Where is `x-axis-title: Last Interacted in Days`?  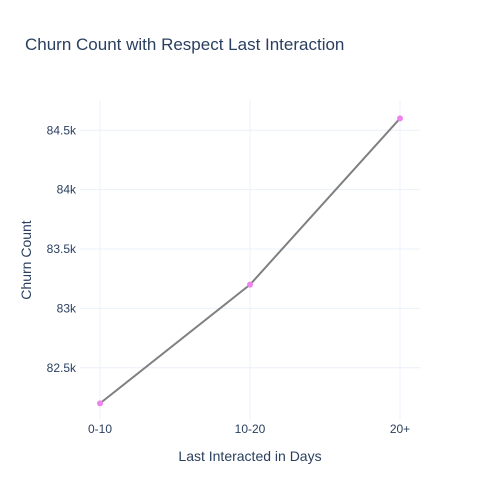
x-axis-title: Last Interacted in Days is located at coordinates (249, 456).